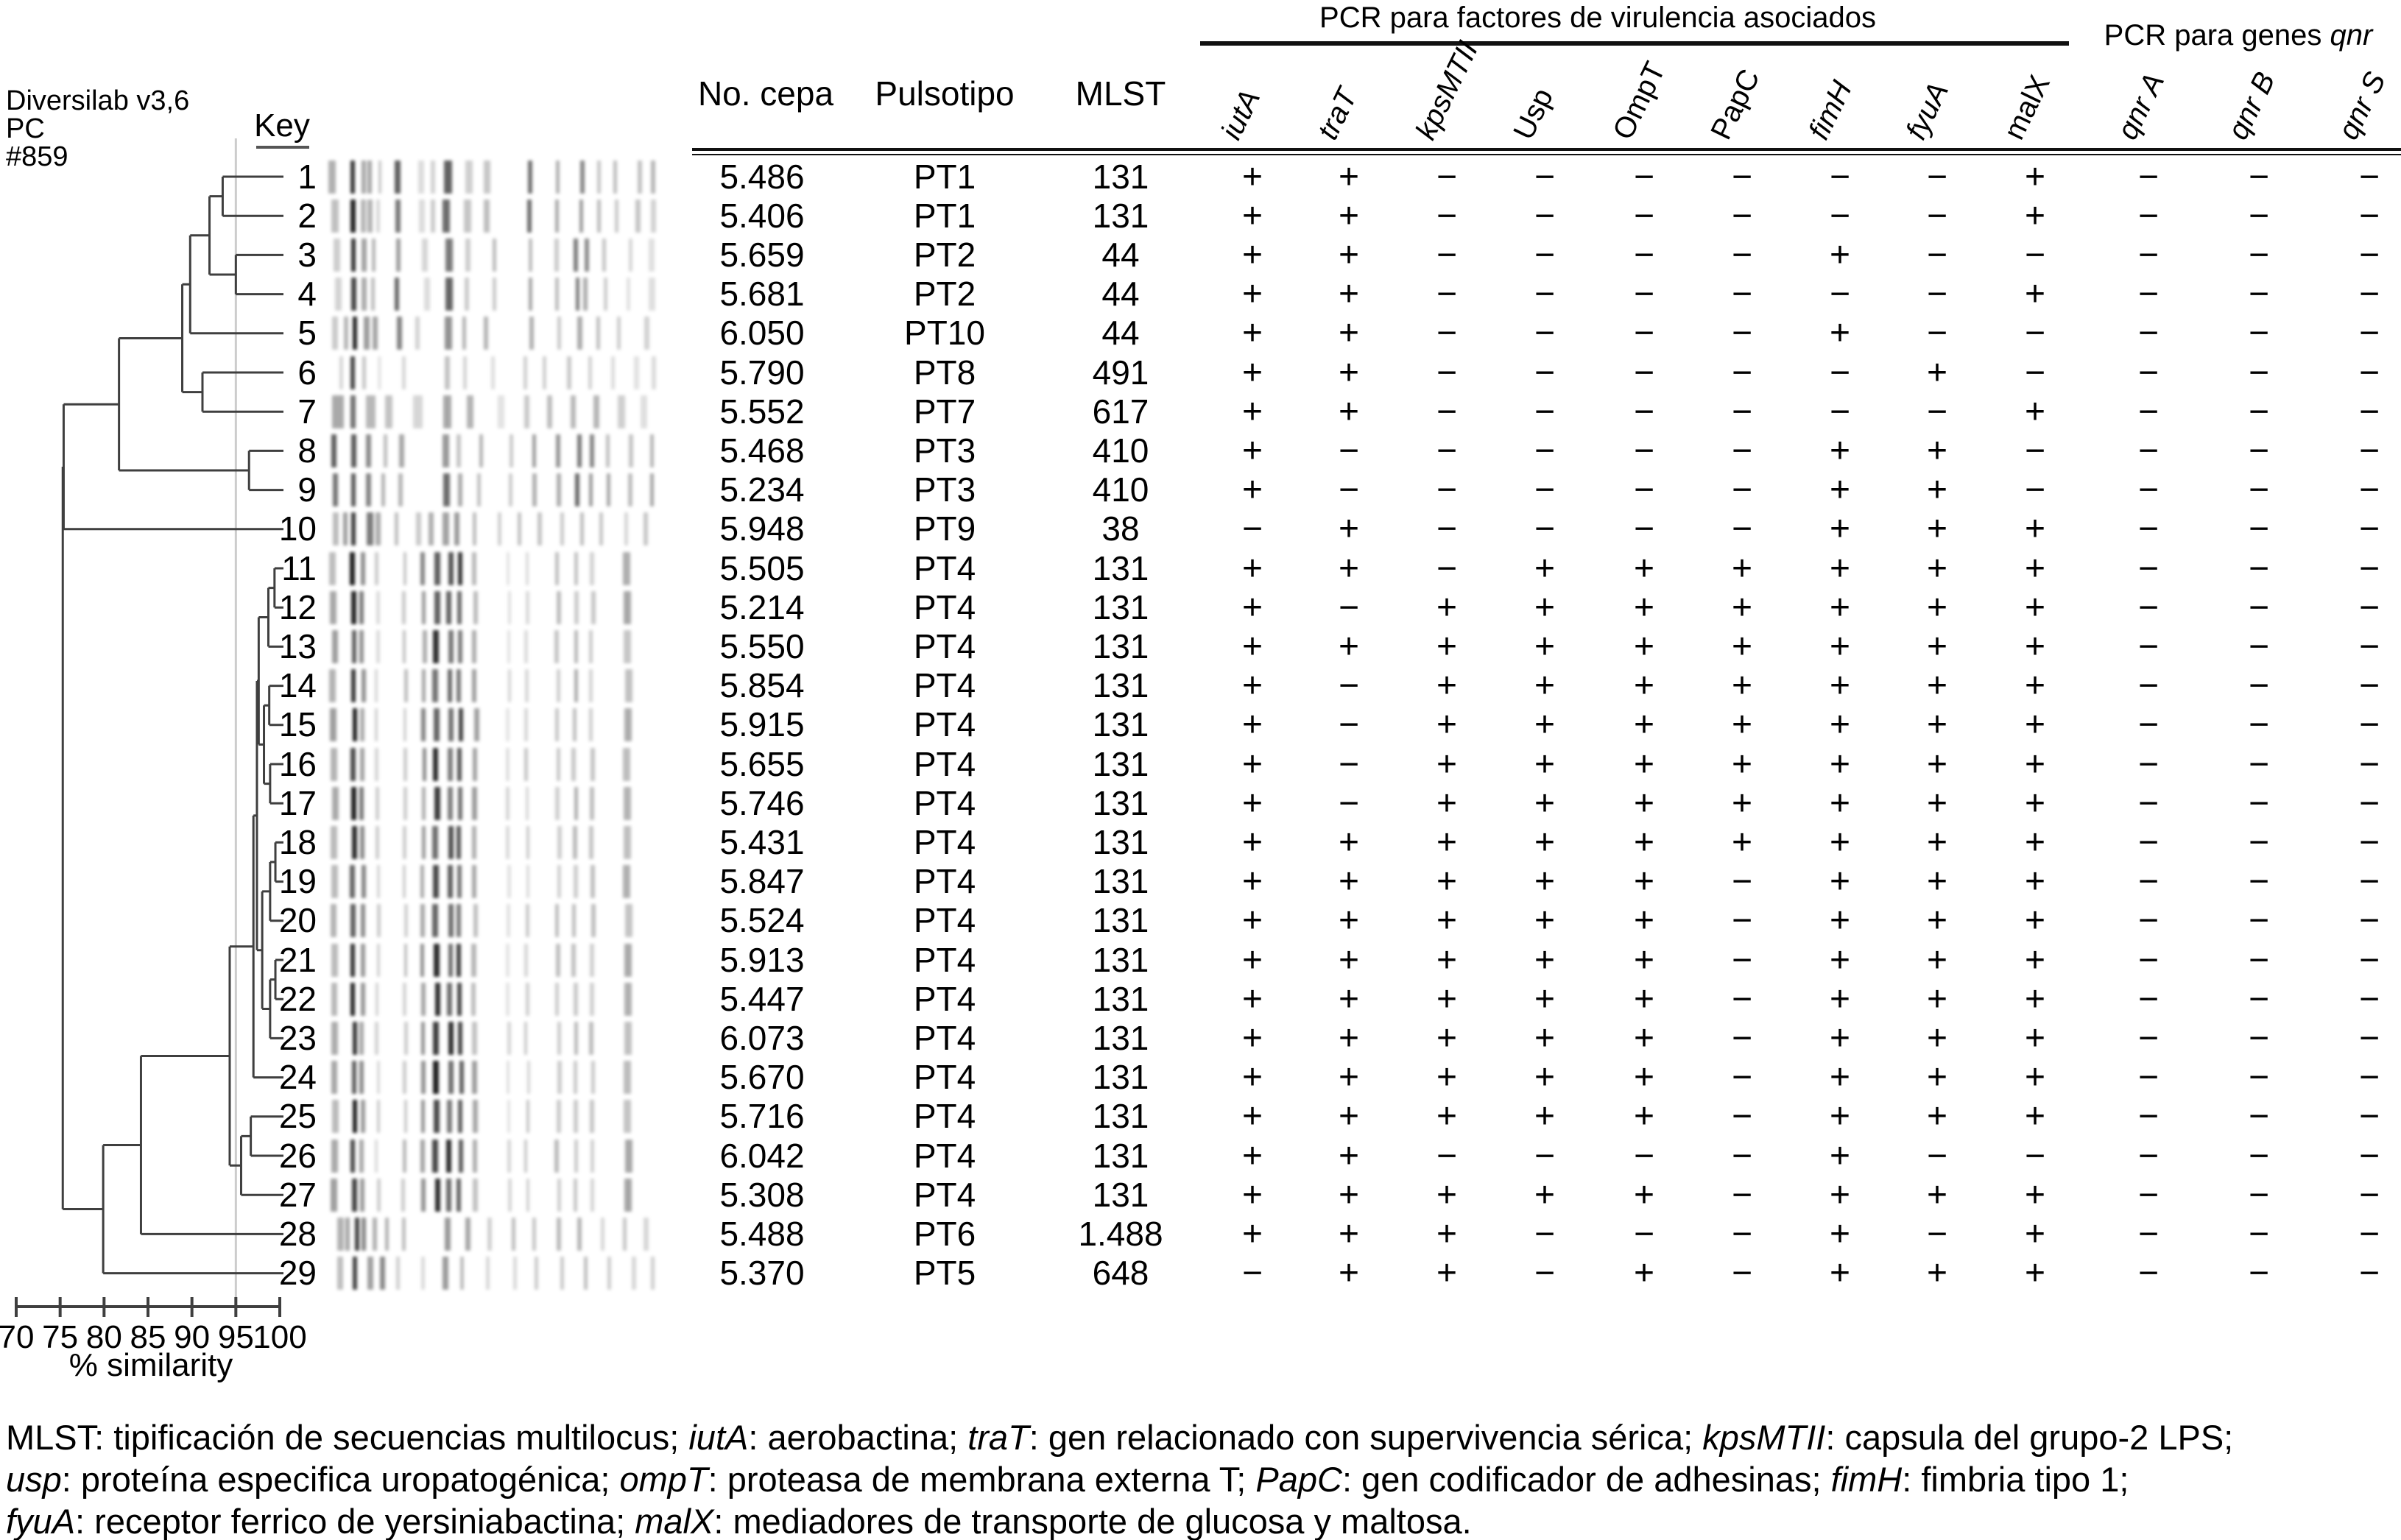 The height and width of the screenshot is (1540, 2401). What do you see at coordinates (1937, 1234) in the screenshot?
I see `pcr-result-fyua: −` at bounding box center [1937, 1234].